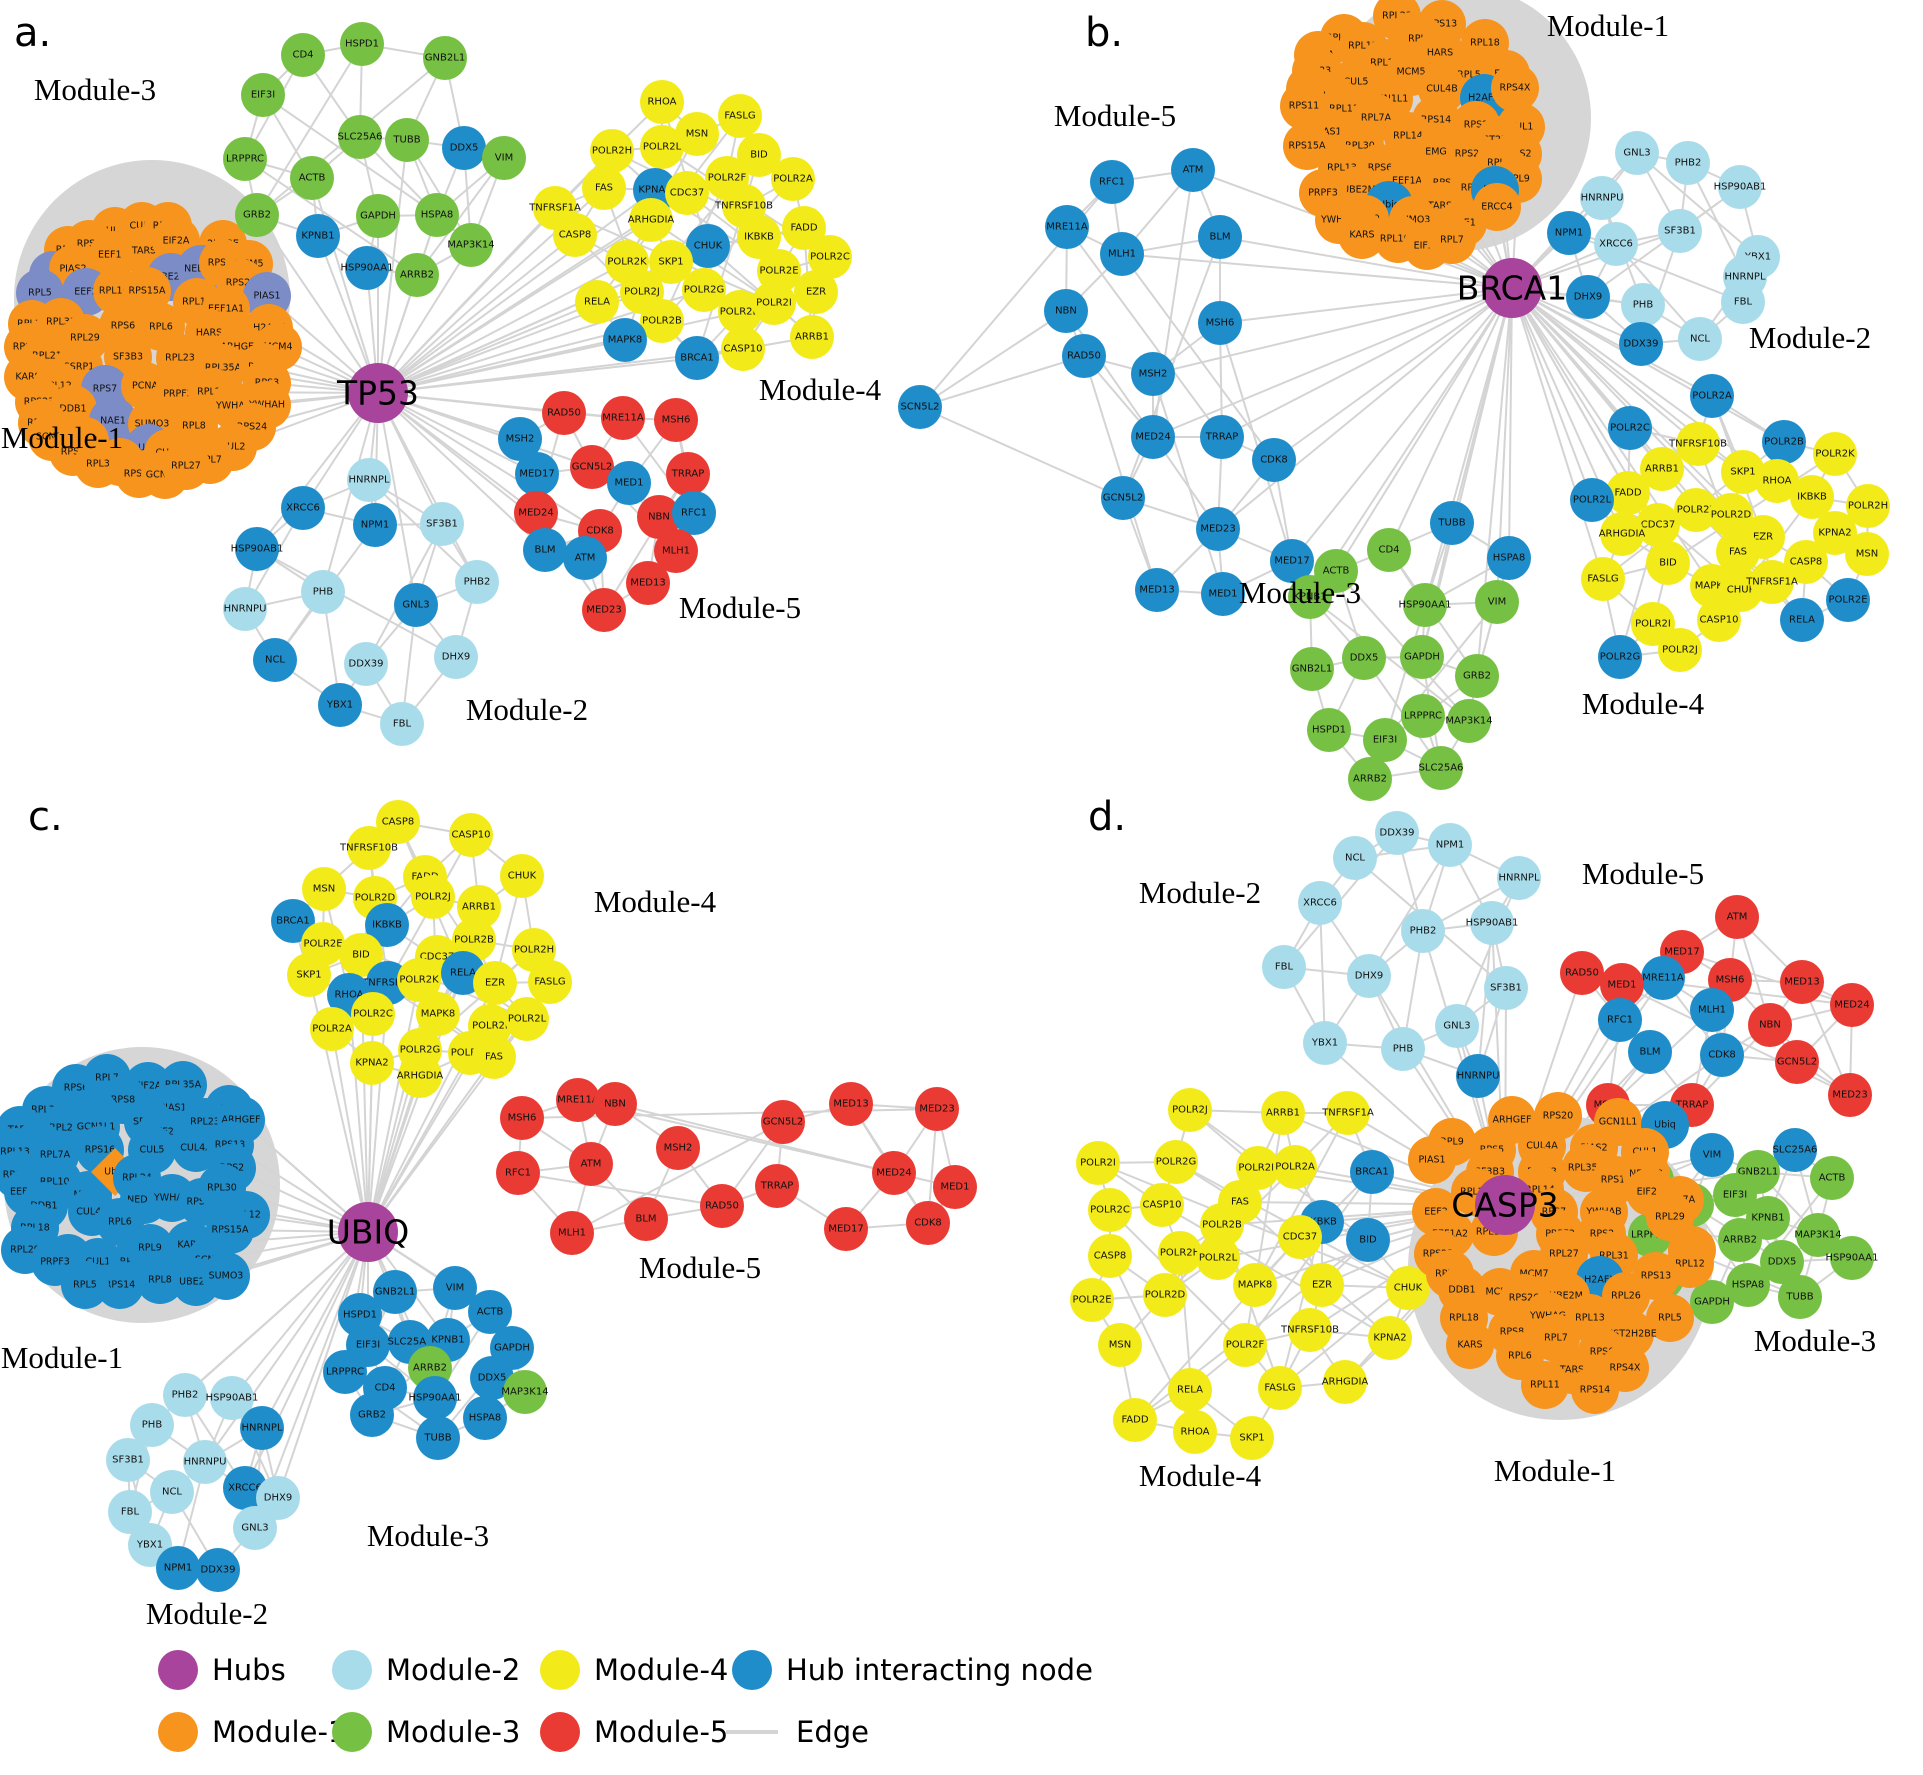 Image resolution: width=1923 pixels, height=1775 pixels. I want to click on node-label-EIF3I: EIF3I, so click(368, 1345).